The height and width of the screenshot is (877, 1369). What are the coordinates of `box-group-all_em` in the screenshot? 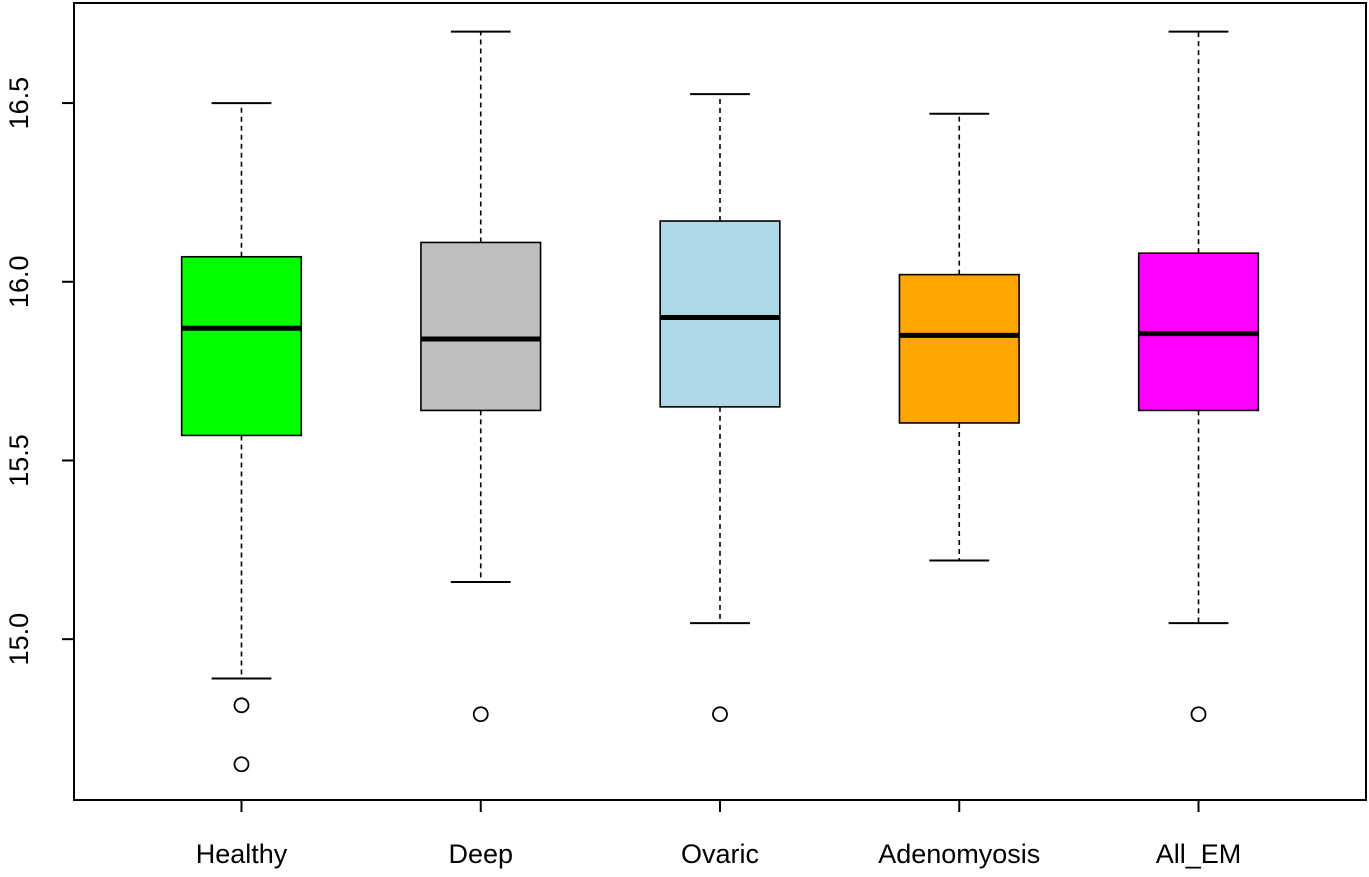 It's located at (1198, 376).